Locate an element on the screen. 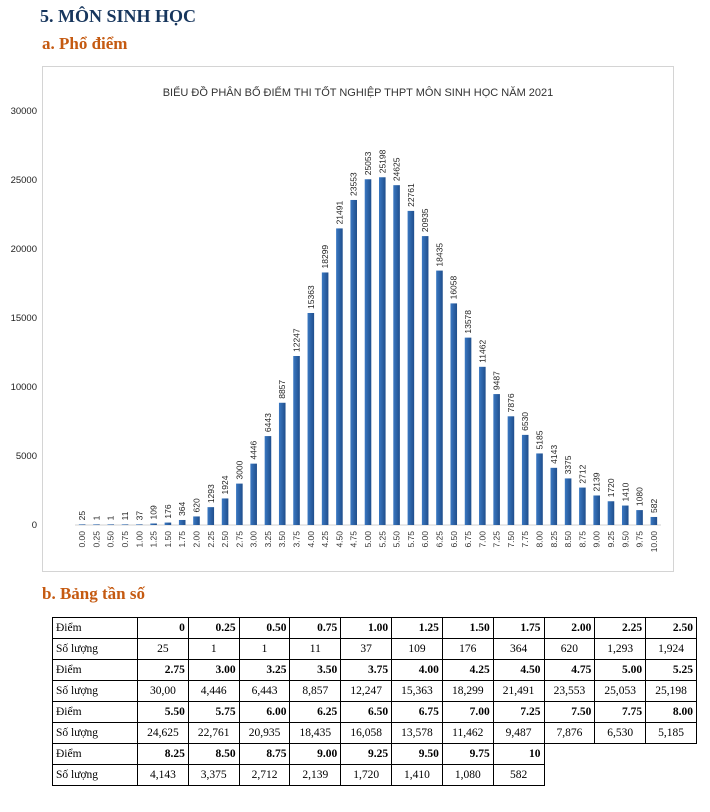  count-cell: 620 is located at coordinates (569, 649).